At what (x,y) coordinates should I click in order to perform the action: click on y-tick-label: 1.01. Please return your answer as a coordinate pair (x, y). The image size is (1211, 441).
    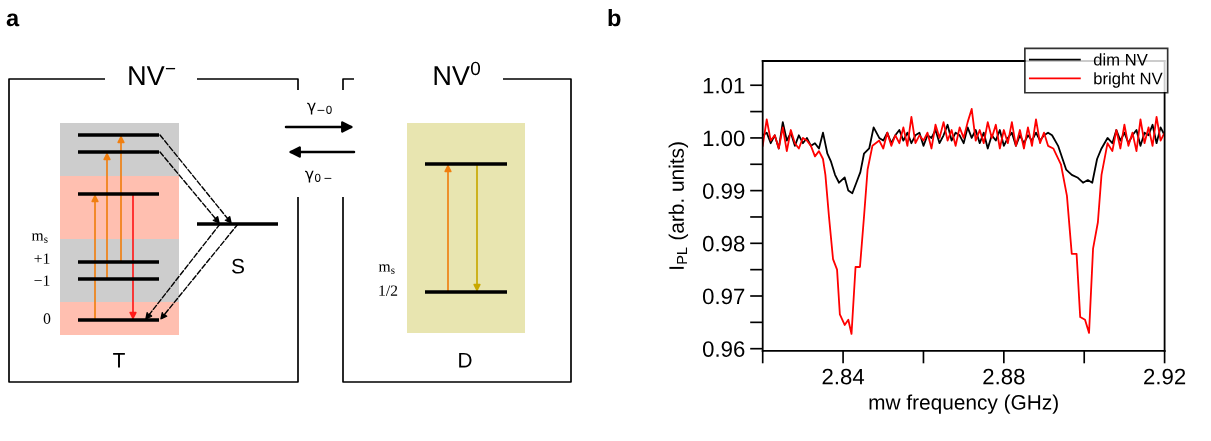
    Looking at the image, I should click on (724, 85).